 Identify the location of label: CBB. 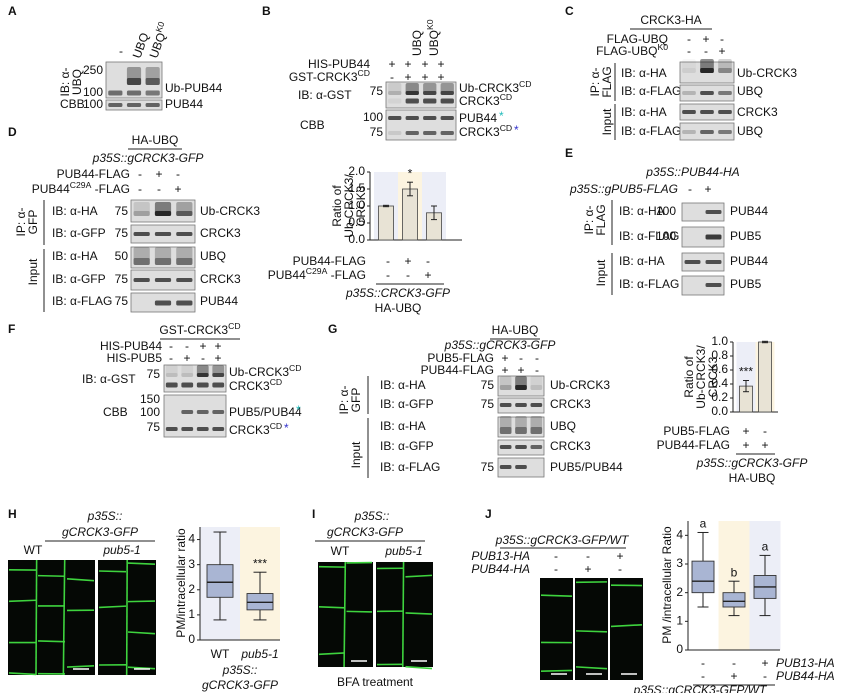
(312, 125).